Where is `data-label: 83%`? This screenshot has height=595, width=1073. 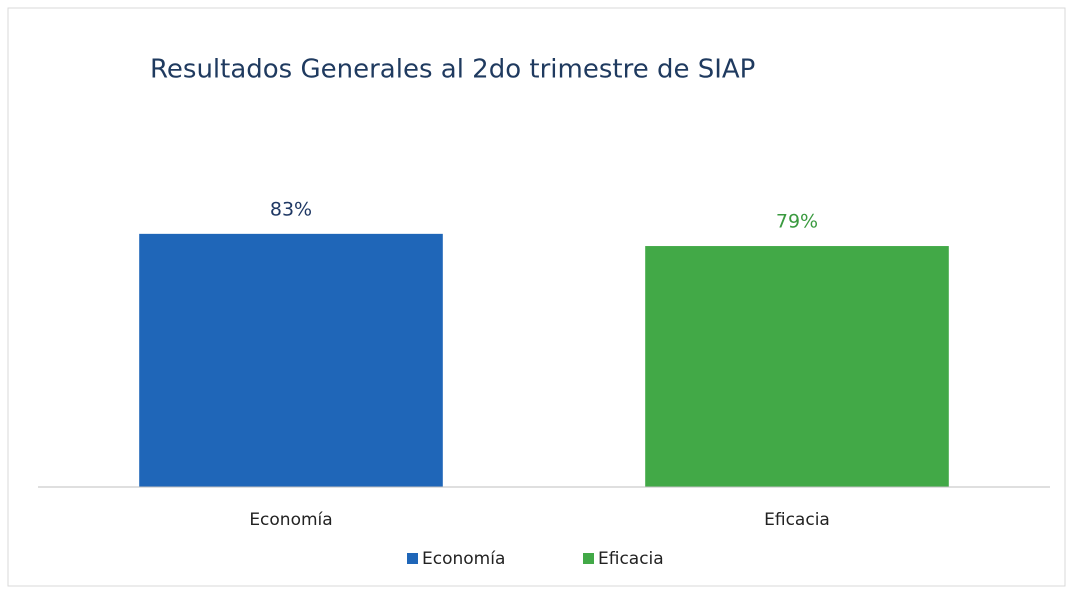
data-label: 83% is located at coordinates (291, 209).